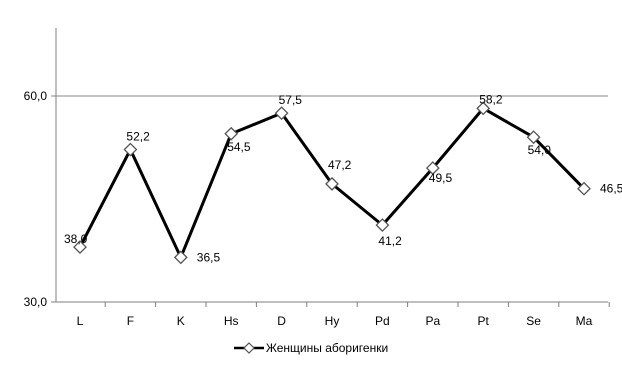 This screenshot has width=622, height=370. I want to click on data-label: 57,5, so click(291, 100).